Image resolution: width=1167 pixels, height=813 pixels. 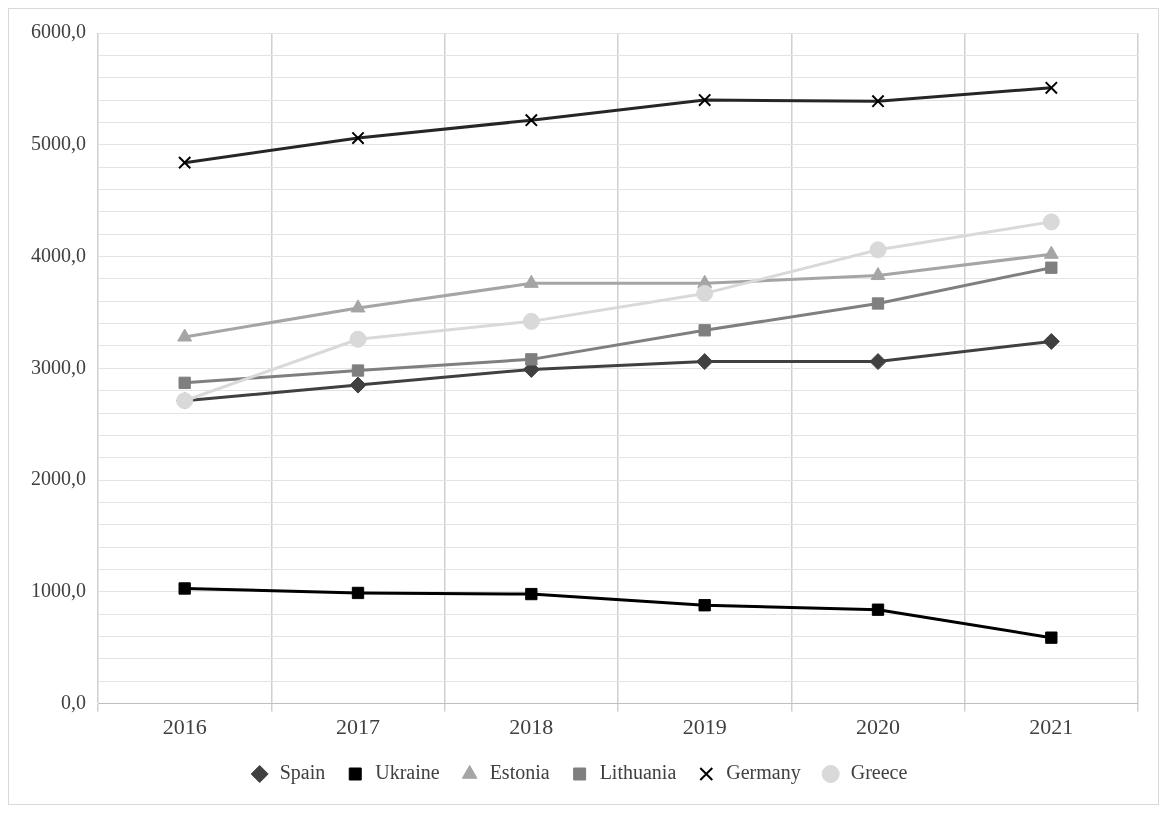 I want to click on x-tick-label: 2020, so click(x=878, y=726).